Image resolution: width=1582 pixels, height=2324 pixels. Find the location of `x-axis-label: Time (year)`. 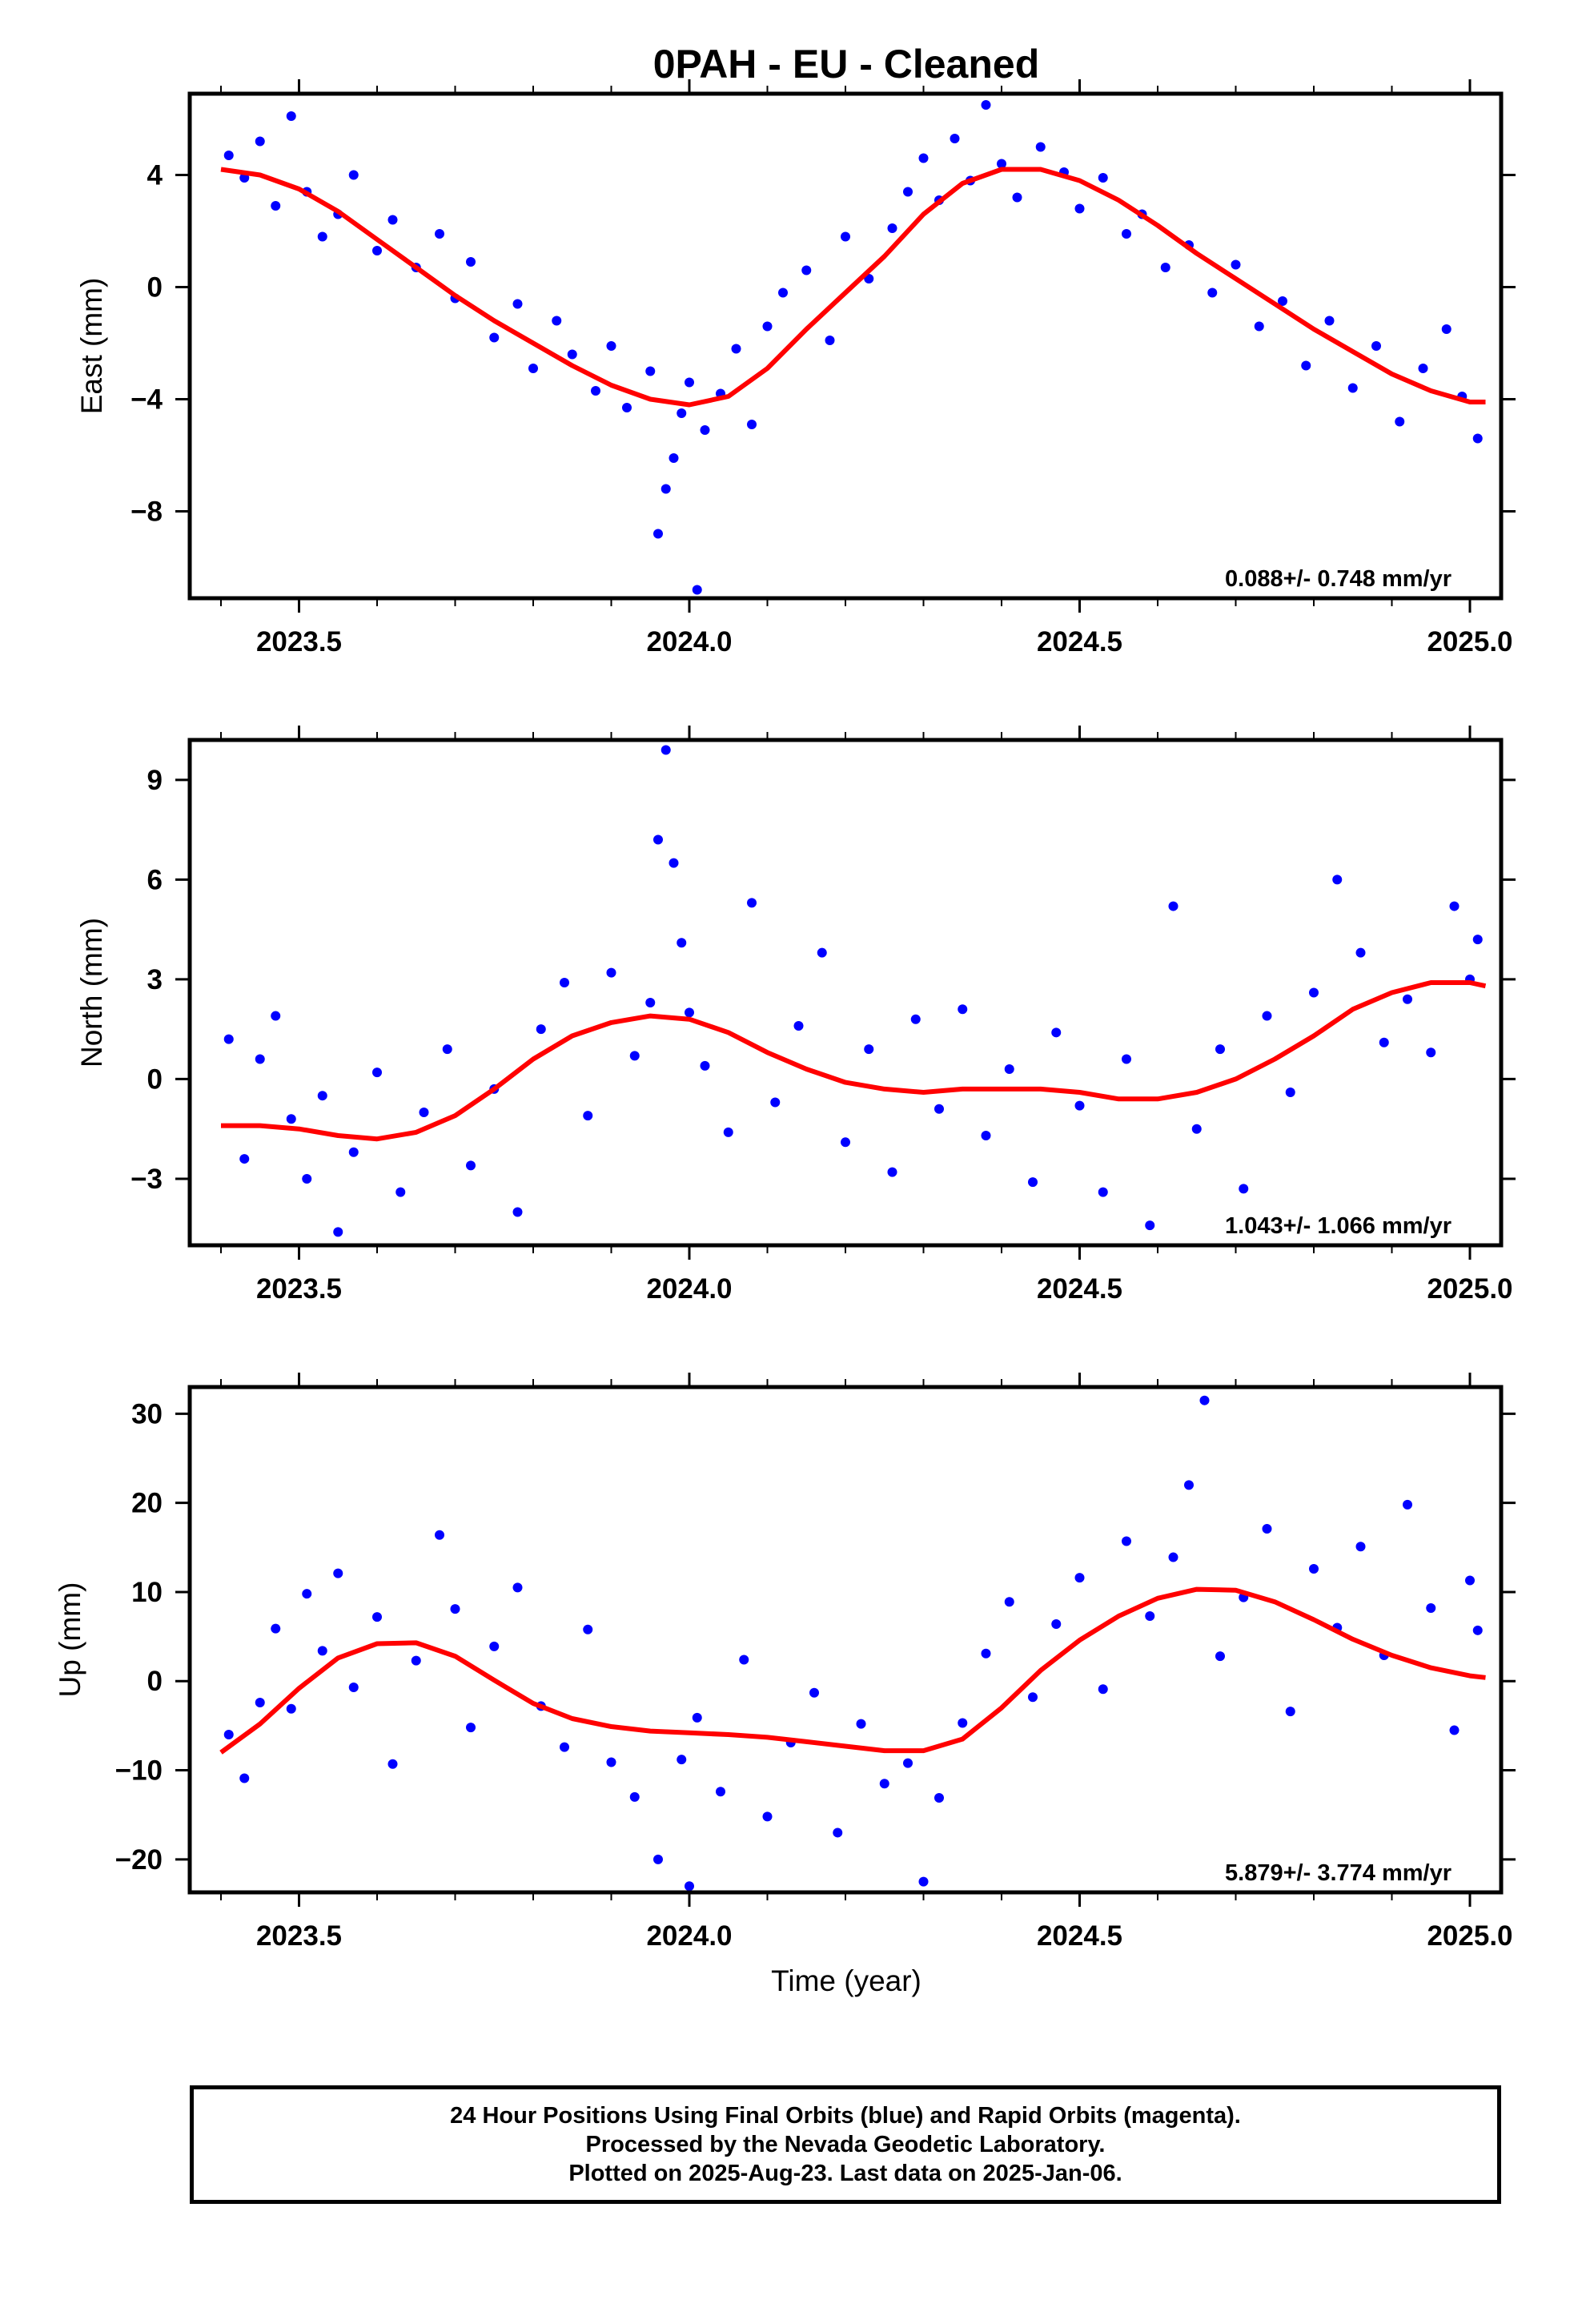

x-axis-label: Time (year) is located at coordinates (846, 1981).